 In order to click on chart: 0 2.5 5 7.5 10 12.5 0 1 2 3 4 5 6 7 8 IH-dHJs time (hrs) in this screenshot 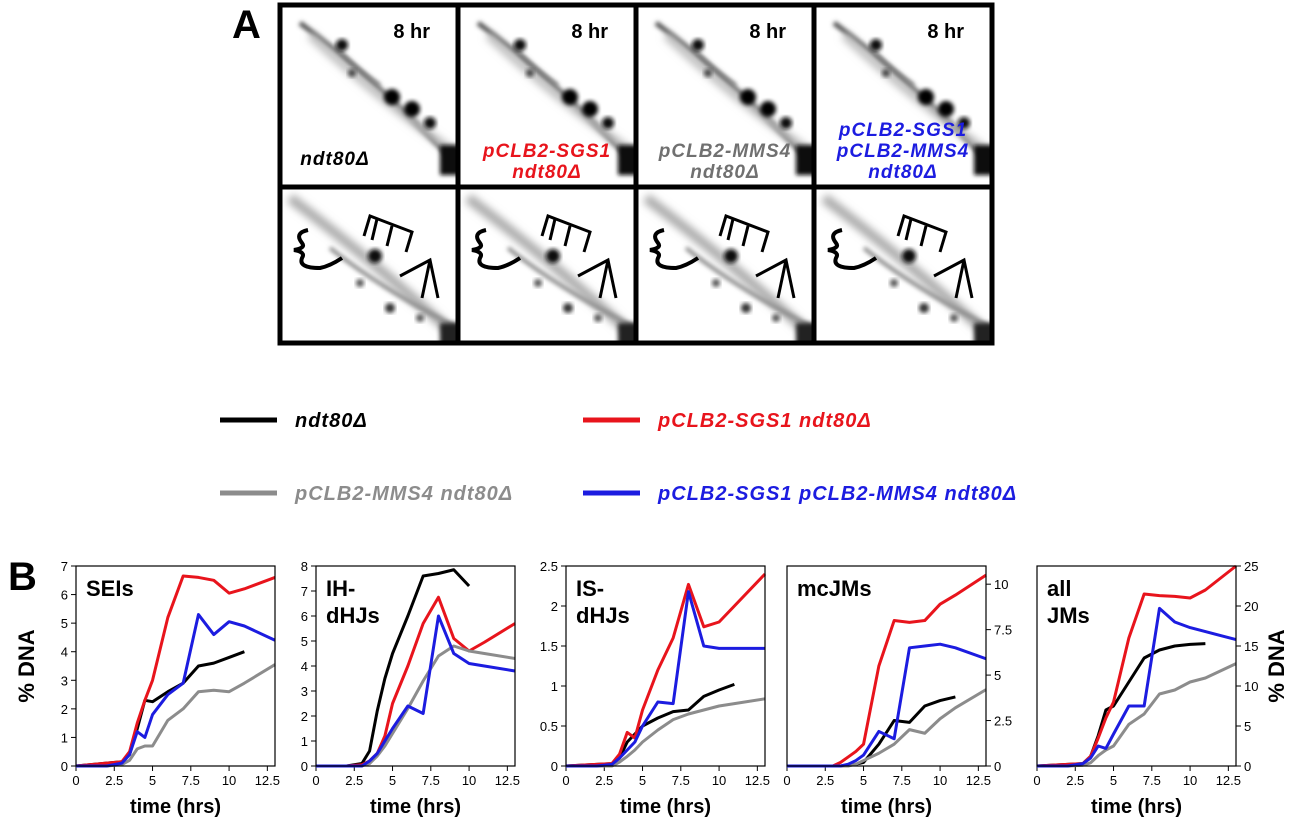, I will do `click(410, 688)`.